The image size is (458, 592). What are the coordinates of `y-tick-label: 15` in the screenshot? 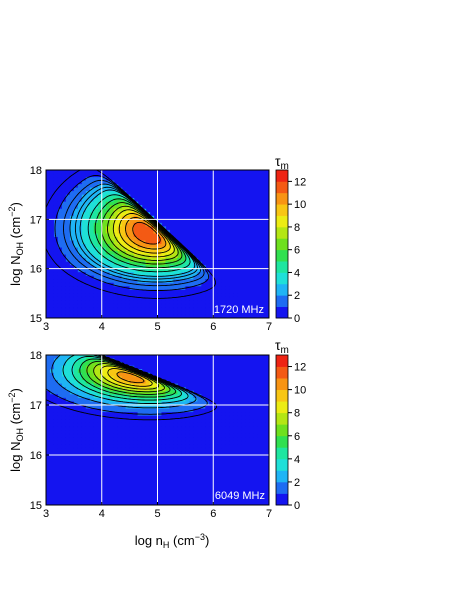 It's located at (36, 506).